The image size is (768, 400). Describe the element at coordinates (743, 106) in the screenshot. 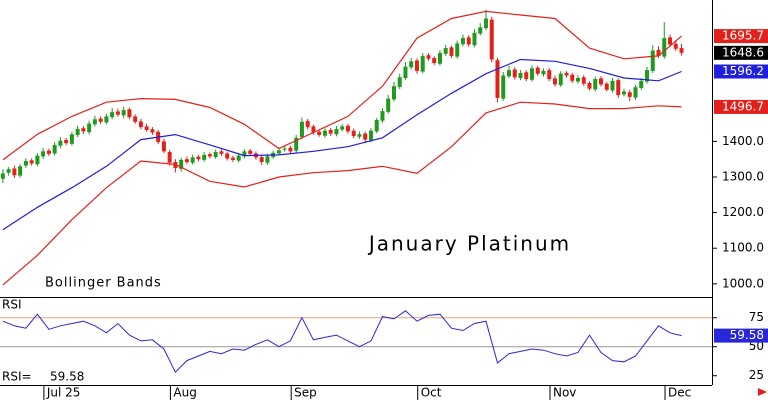

I see `value-label: 1496.7` at that location.